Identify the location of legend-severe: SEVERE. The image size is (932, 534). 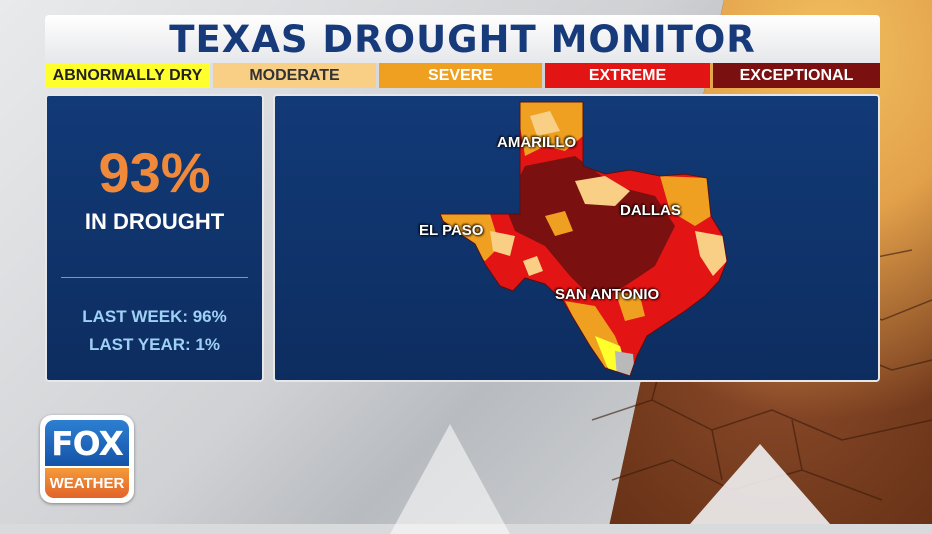
(460, 75).